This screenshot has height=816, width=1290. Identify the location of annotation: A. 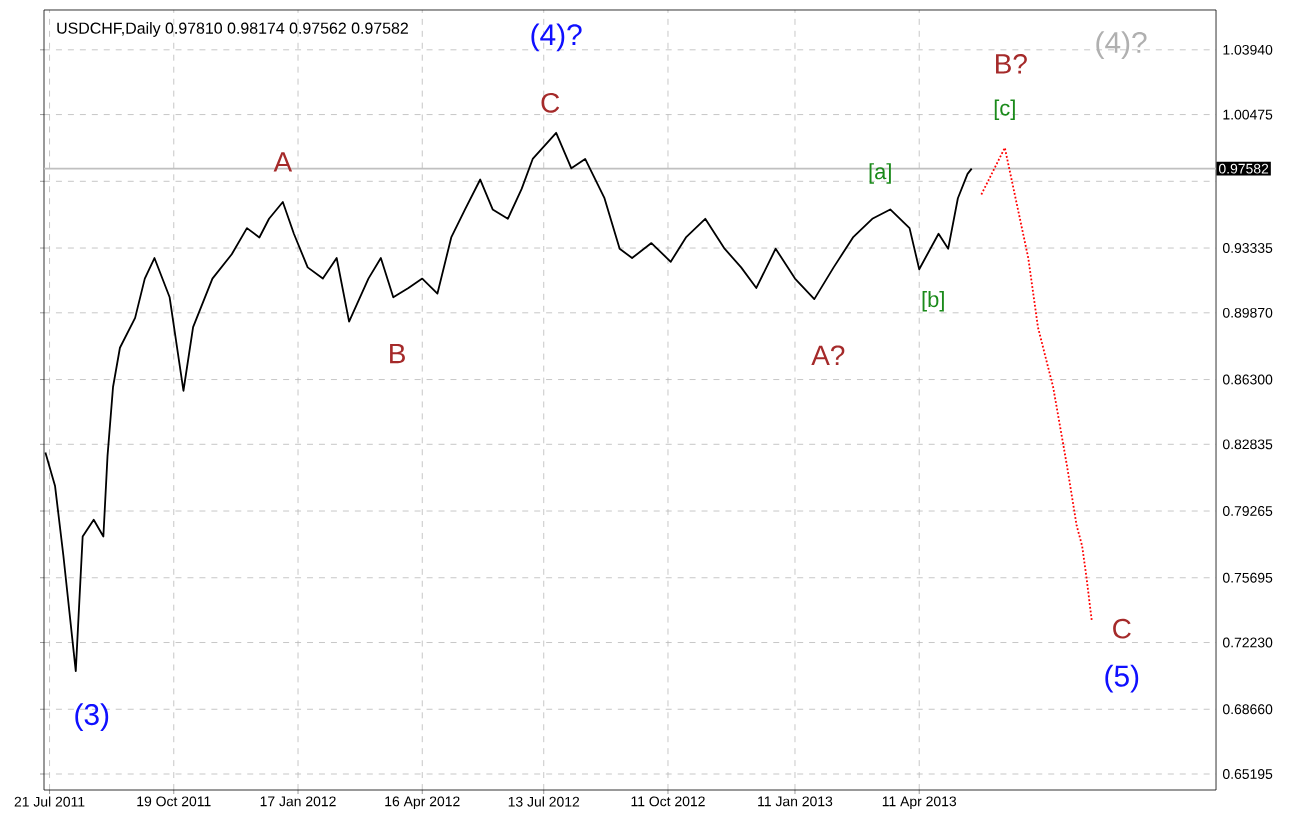
(283, 162).